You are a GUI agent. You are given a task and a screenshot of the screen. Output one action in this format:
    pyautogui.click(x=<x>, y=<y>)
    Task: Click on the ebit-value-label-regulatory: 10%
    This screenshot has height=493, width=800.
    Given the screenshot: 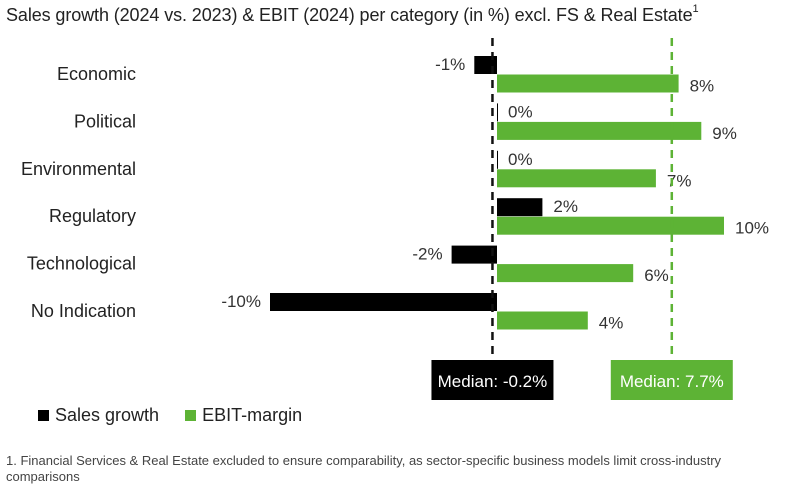 What is the action you would take?
    pyautogui.click(x=752, y=228)
    